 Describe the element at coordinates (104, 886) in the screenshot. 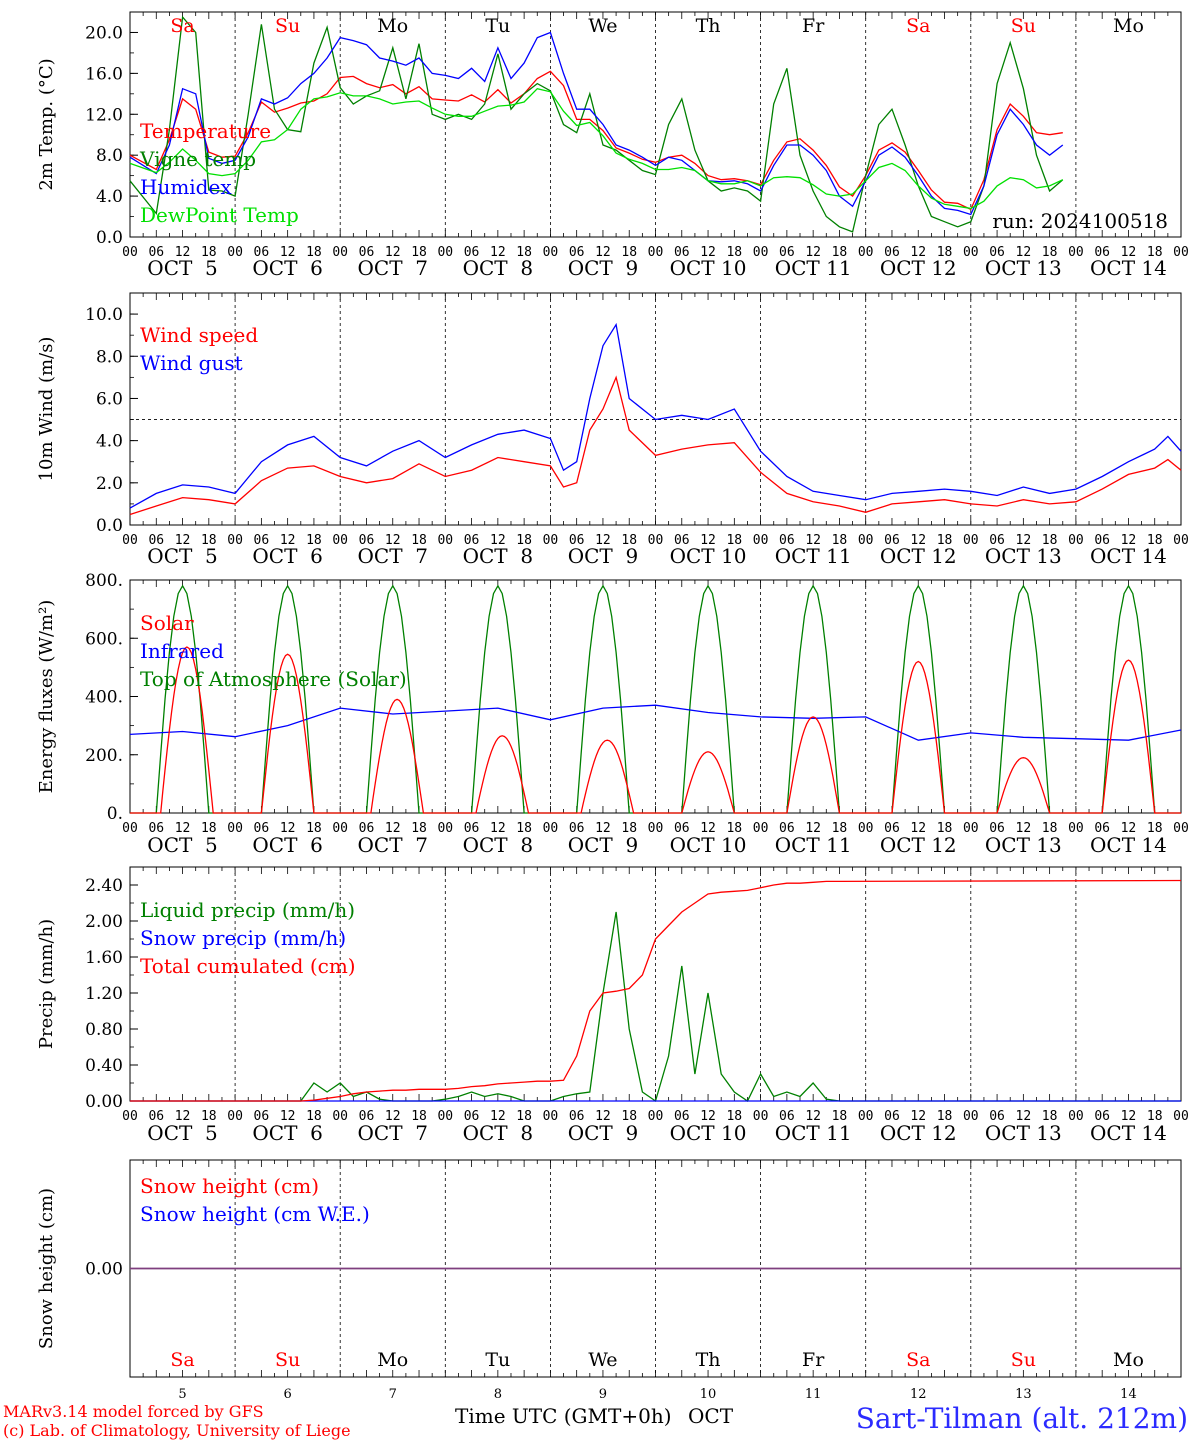

I see `y-tick-label: 2.40` at that location.